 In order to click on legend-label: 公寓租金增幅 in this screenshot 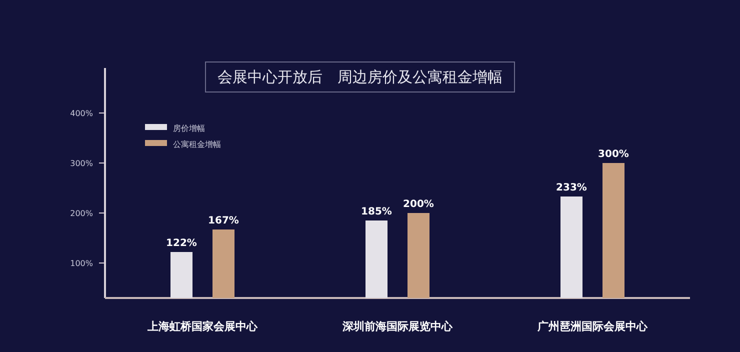, I will do `click(197, 144)`.